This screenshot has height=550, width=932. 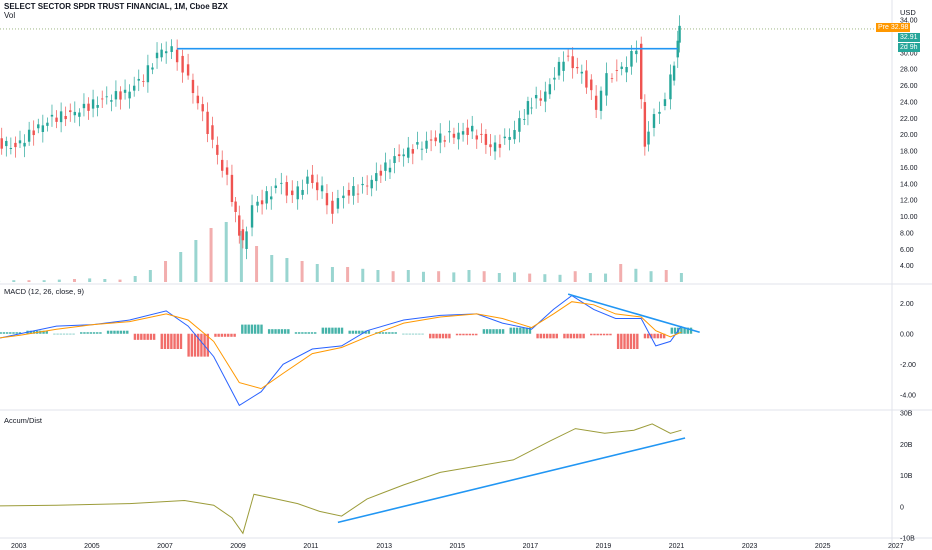 What do you see at coordinates (909, 21) in the screenshot?
I see `price-tick-label: 34.00` at bounding box center [909, 21].